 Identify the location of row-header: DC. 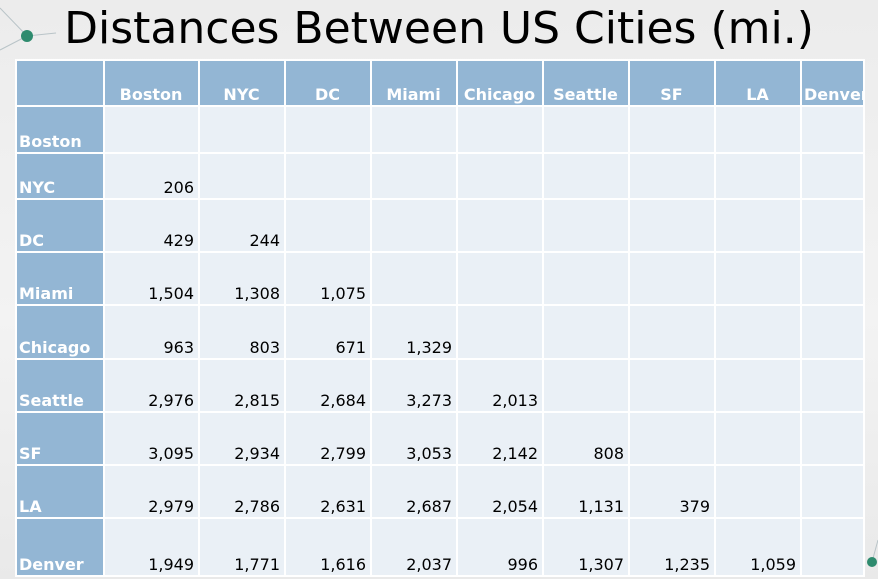
(60, 226).